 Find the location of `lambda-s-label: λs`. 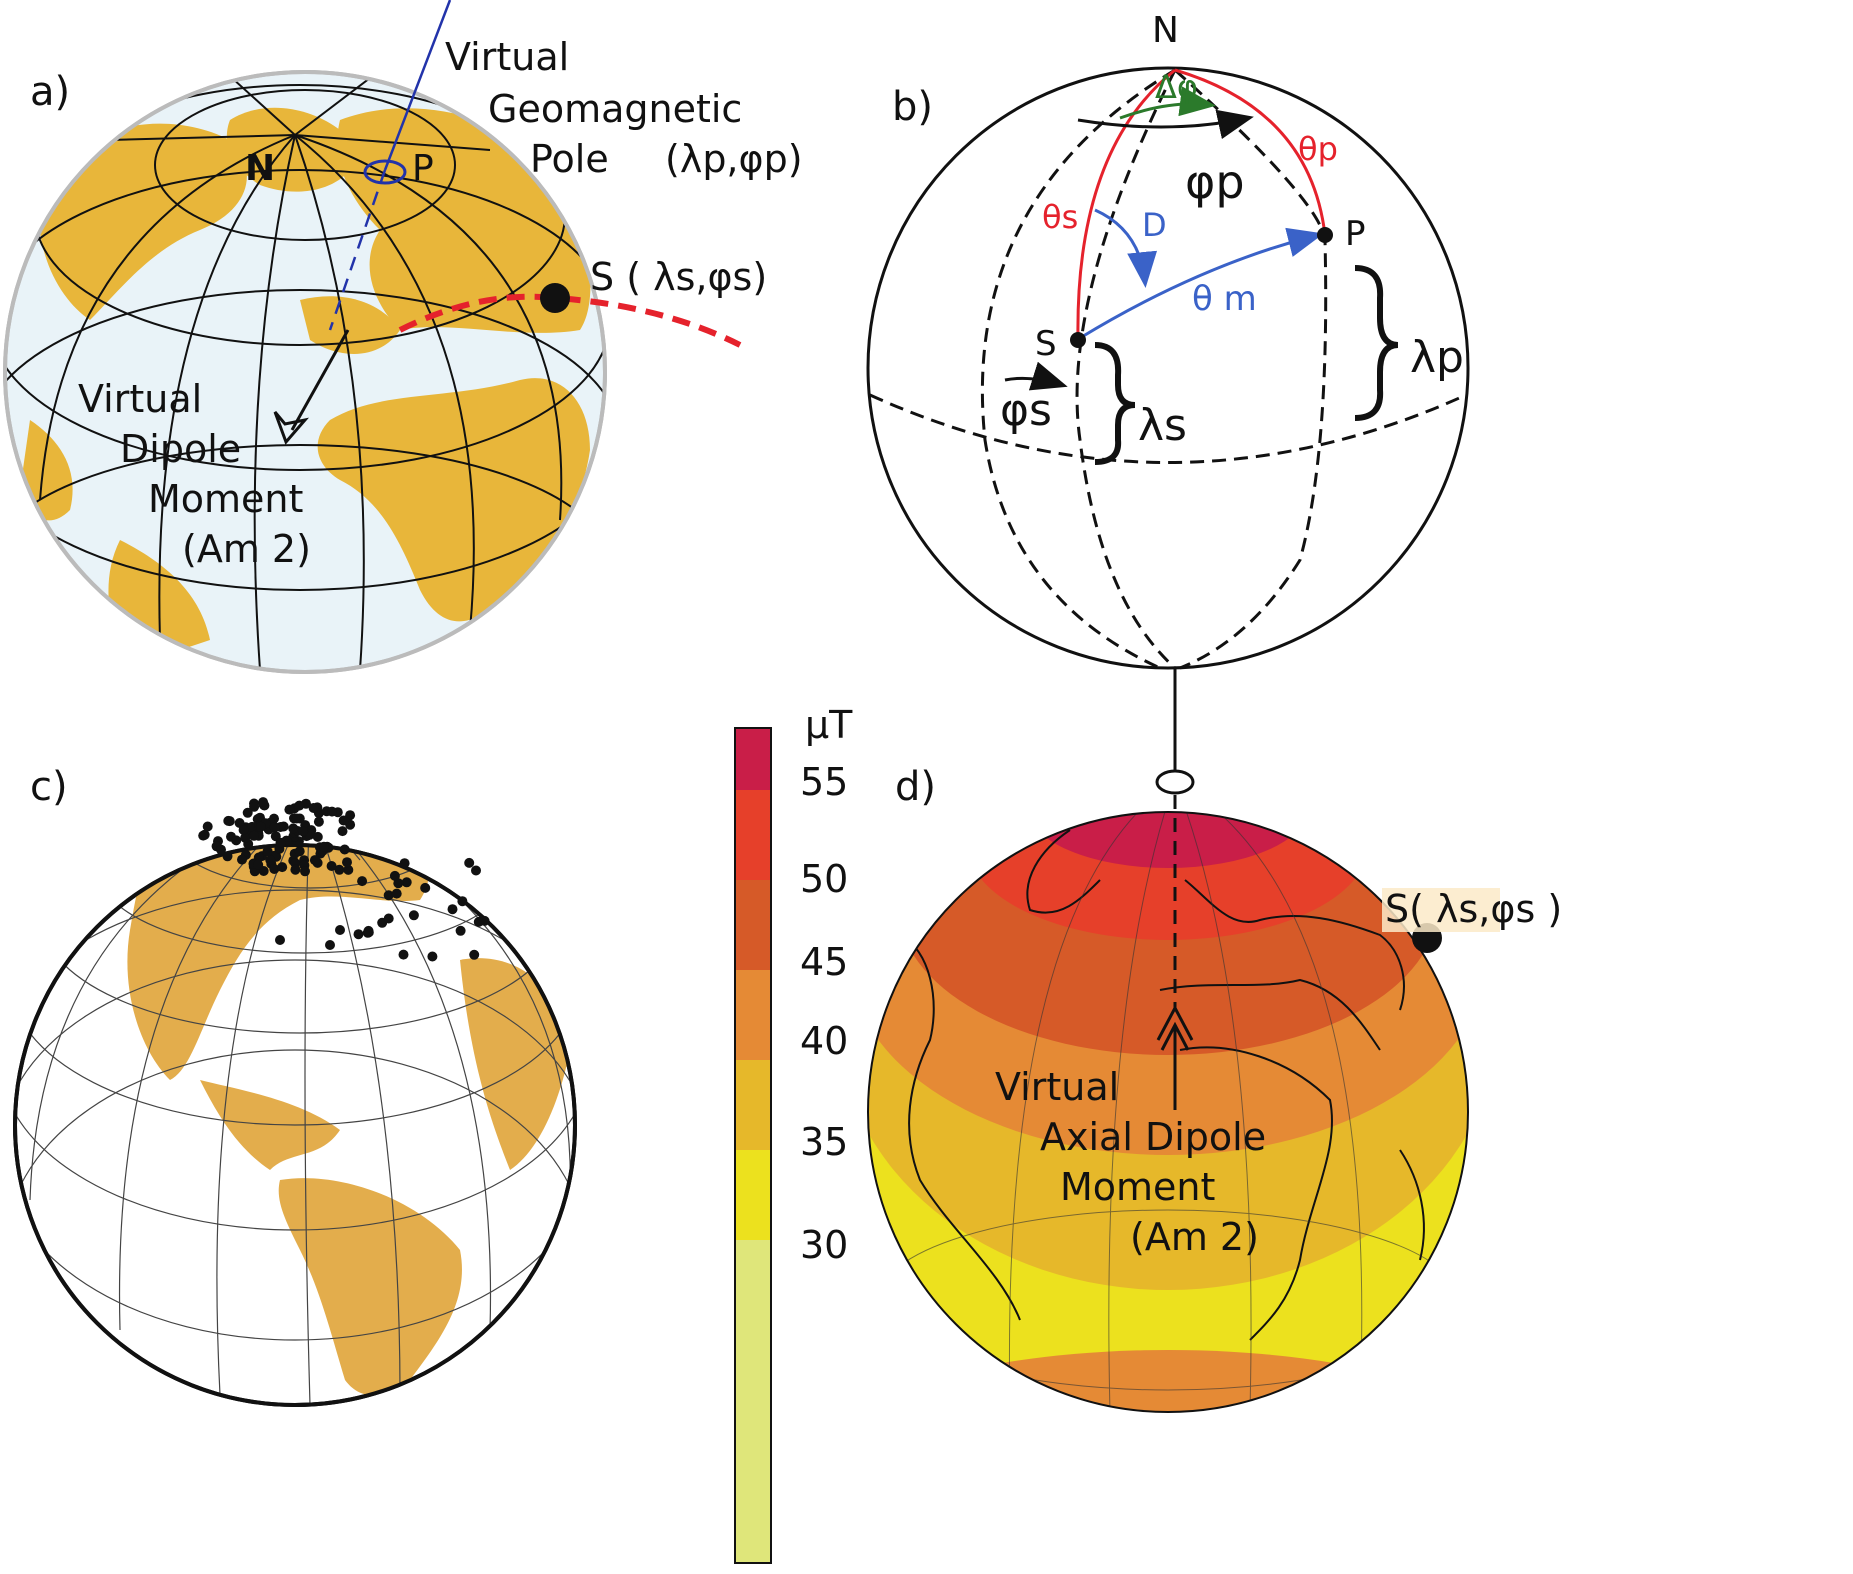

lambda-s-label: λs is located at coordinates (1162, 425).